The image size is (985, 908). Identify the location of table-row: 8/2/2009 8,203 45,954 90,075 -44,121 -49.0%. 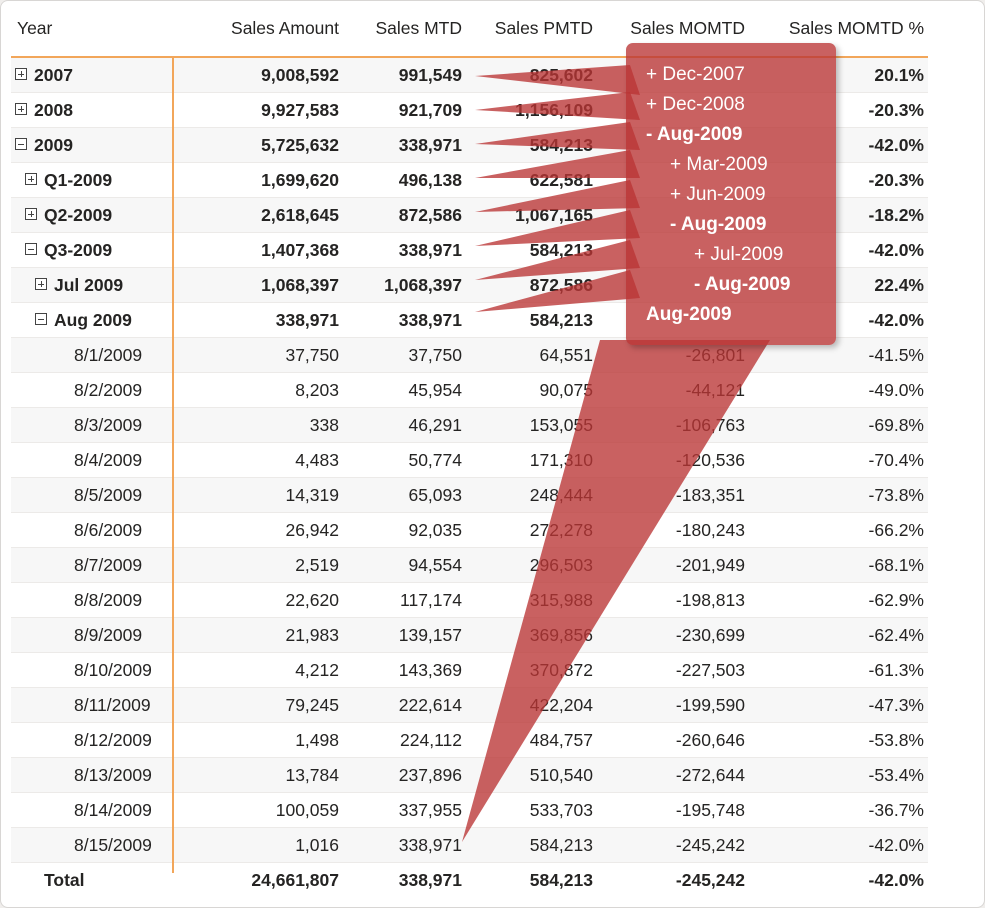
(469, 390).